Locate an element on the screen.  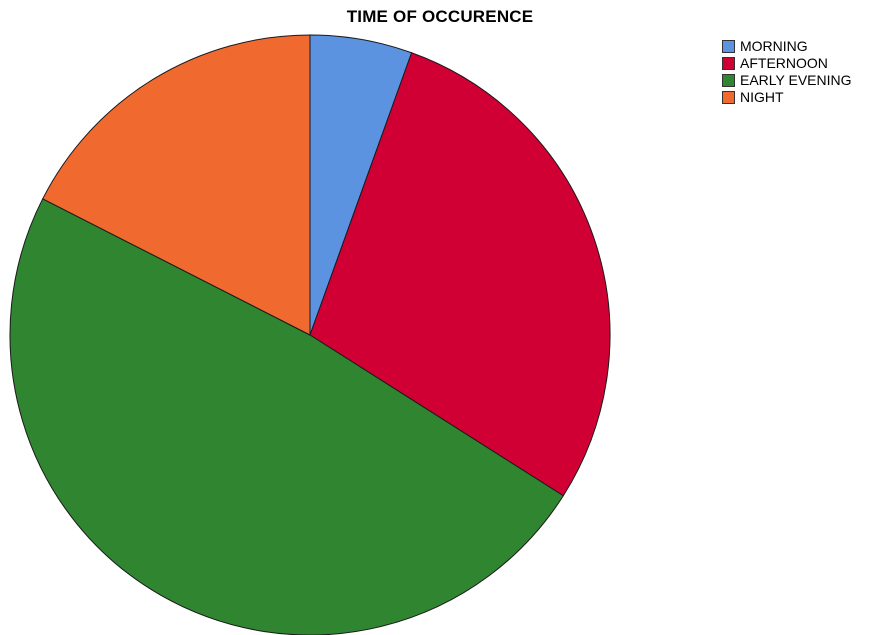
legend-item-morning: MORNING is located at coordinates (787, 46).